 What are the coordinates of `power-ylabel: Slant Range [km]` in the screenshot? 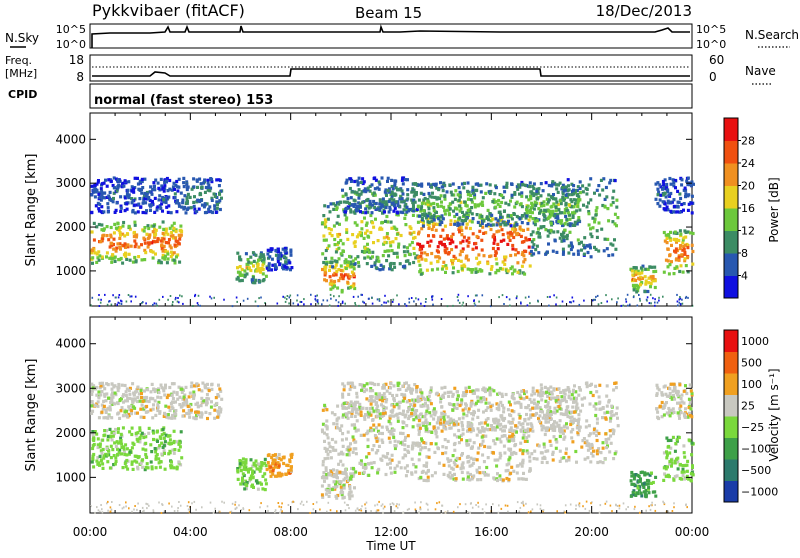 It's located at (31, 210).